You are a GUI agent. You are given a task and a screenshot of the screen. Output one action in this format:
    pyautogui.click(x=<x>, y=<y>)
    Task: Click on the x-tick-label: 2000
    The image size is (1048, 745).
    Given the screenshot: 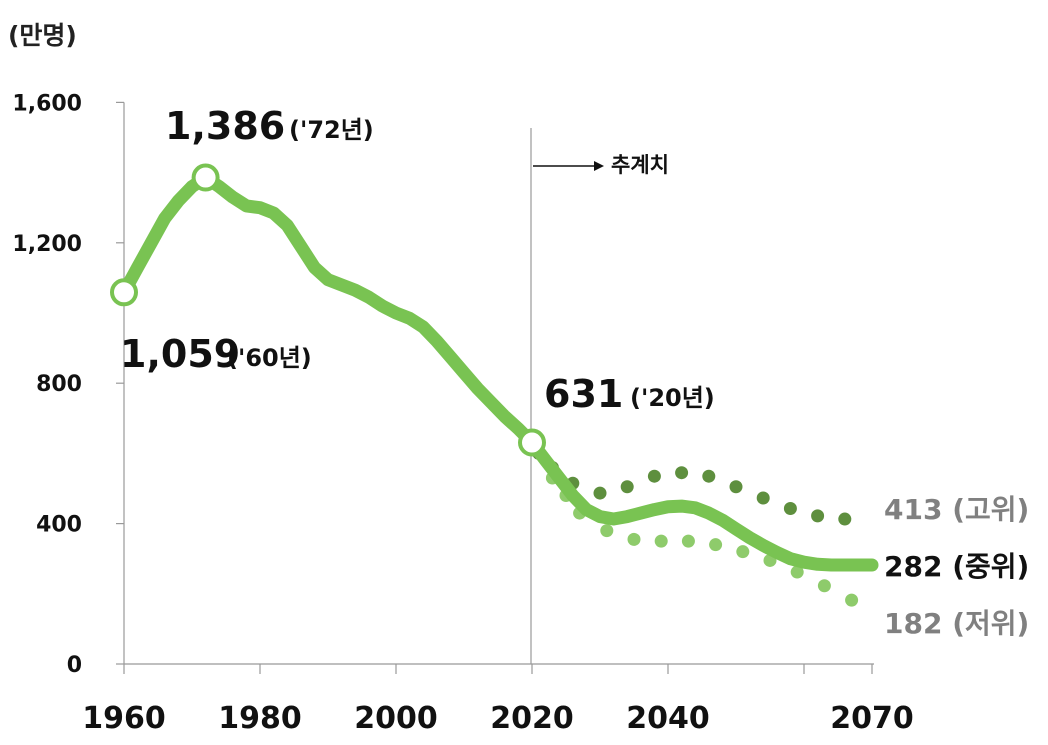 What is the action you would take?
    pyautogui.click(x=396, y=718)
    